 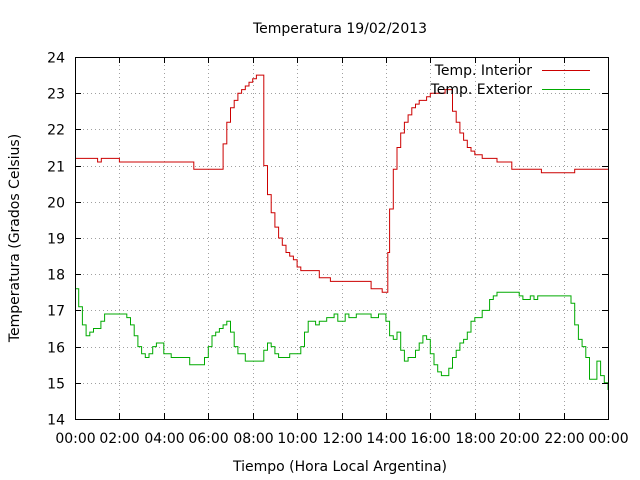 What do you see at coordinates (56, 349) in the screenshot?
I see `y-tick-label: 16` at bounding box center [56, 349].